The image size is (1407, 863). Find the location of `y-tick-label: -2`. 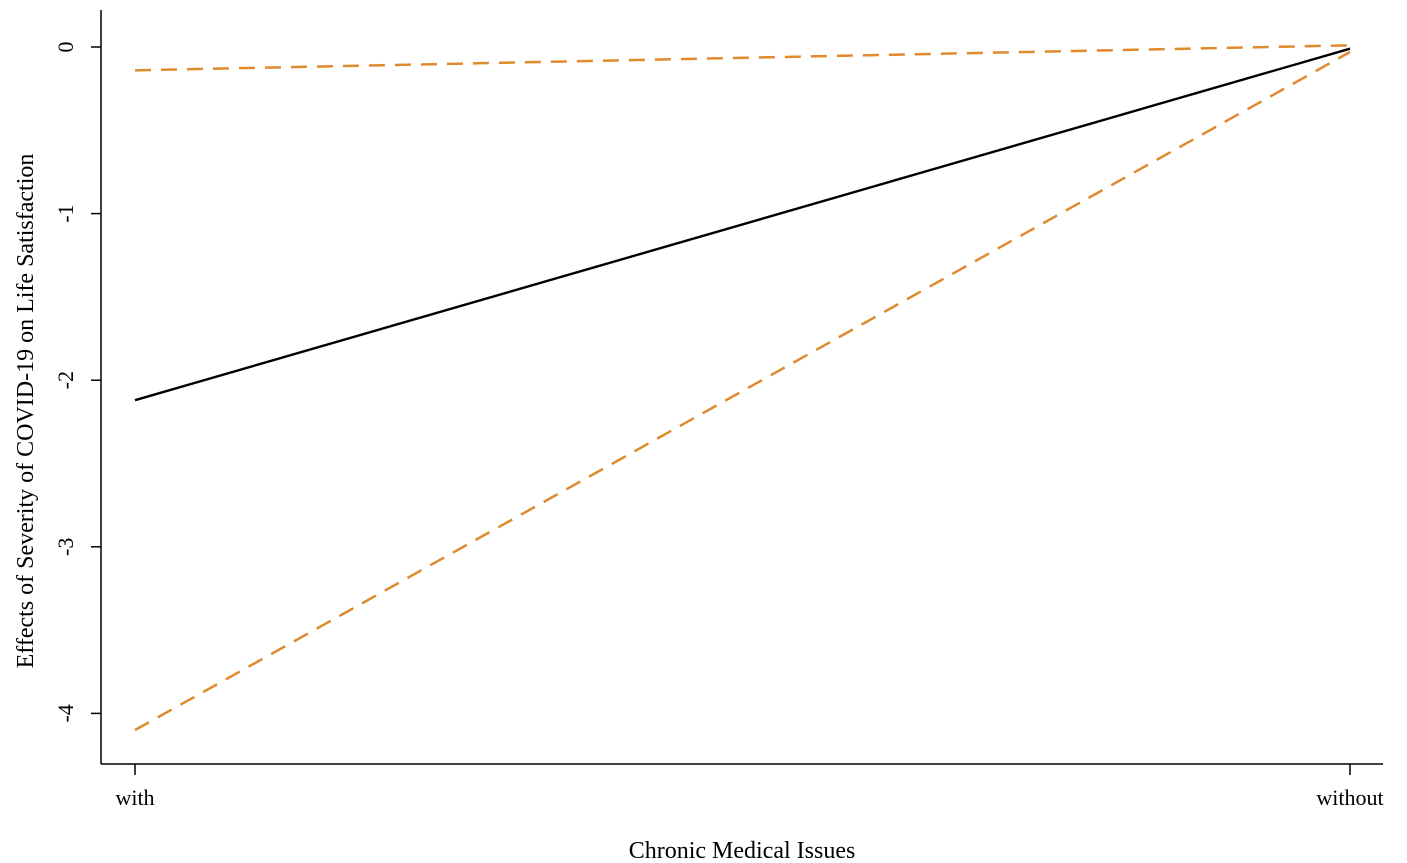

y-tick-label: -2 is located at coordinates (65, 380).